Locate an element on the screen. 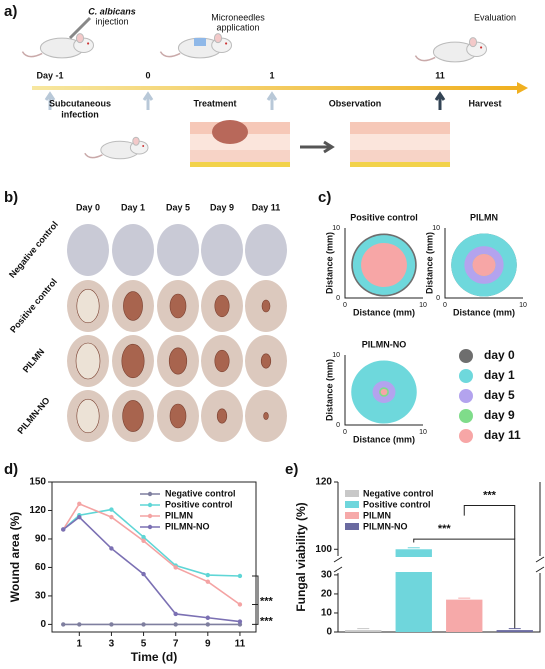 The image size is (545, 669). sig-bracket is located at coordinates (255, 600).